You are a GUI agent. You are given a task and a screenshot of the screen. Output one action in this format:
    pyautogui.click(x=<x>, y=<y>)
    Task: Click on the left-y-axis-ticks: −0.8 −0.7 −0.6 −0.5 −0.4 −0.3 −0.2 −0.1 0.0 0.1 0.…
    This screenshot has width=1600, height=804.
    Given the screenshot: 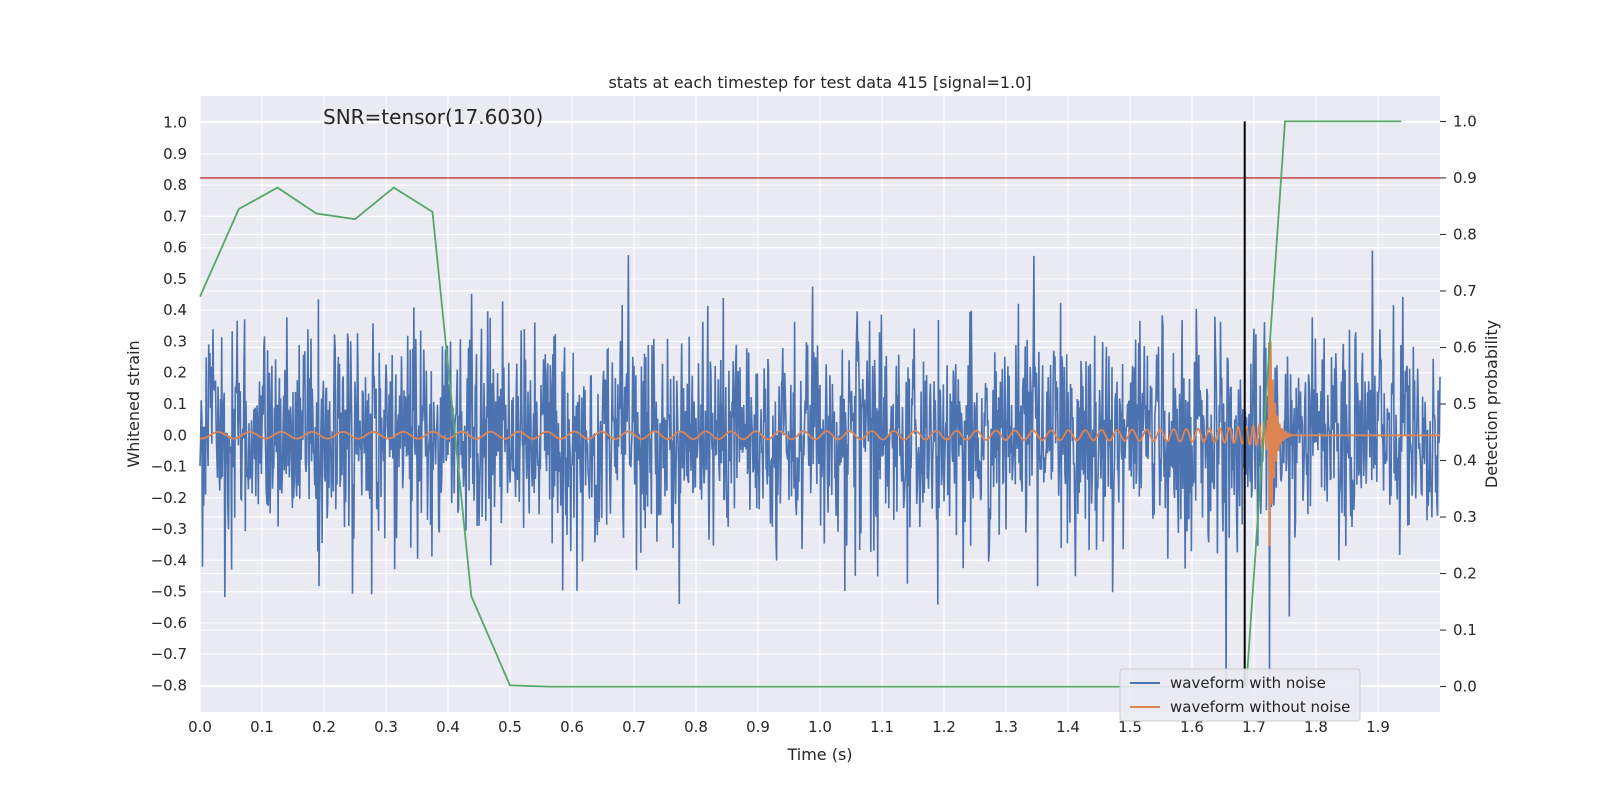 What is the action you would take?
    pyautogui.click(x=169, y=404)
    